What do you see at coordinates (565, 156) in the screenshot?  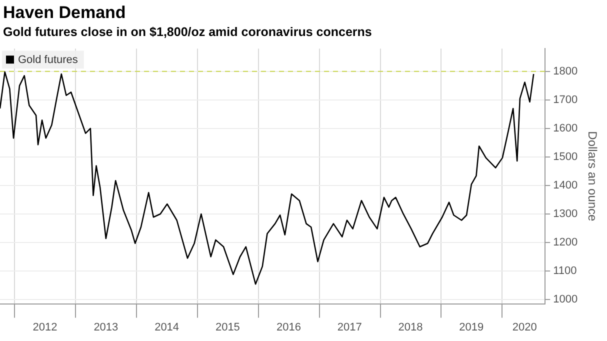 I see `y-tick-label: 1500` at bounding box center [565, 156].